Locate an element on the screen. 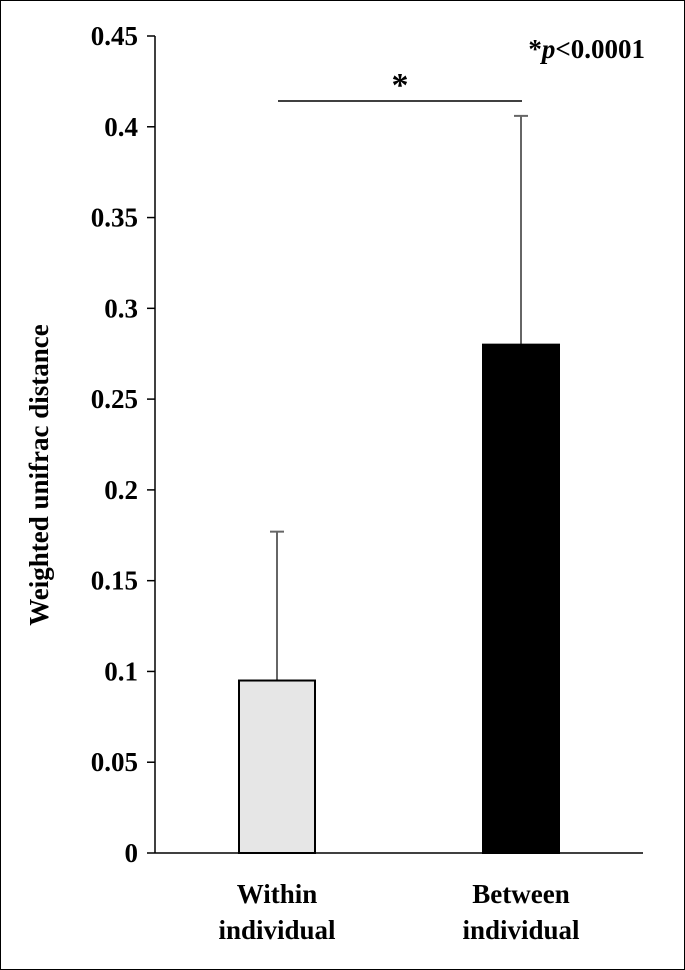 The width and height of the screenshot is (685, 970). p-value-rest: <0.0001 is located at coordinates (600, 49).